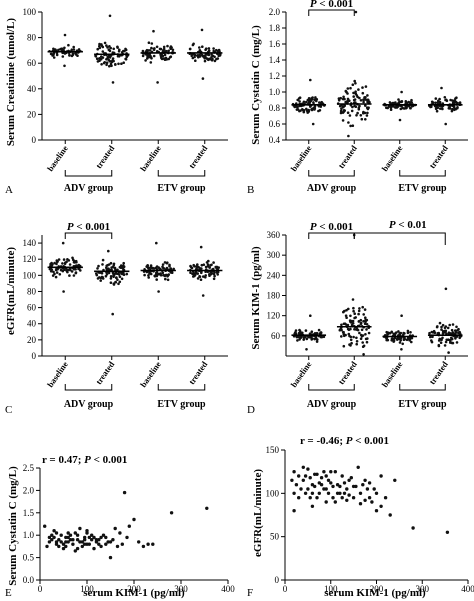  Describe the element at coordinates (331, 5) in the screenshot. I see `significance-label: P < 0.001` at that location.